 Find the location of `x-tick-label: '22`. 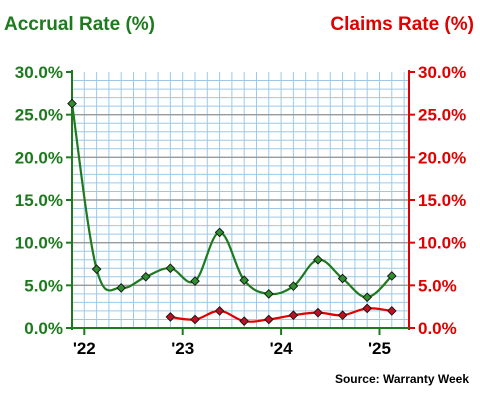

x-tick-label: '22 is located at coordinates (84, 348).